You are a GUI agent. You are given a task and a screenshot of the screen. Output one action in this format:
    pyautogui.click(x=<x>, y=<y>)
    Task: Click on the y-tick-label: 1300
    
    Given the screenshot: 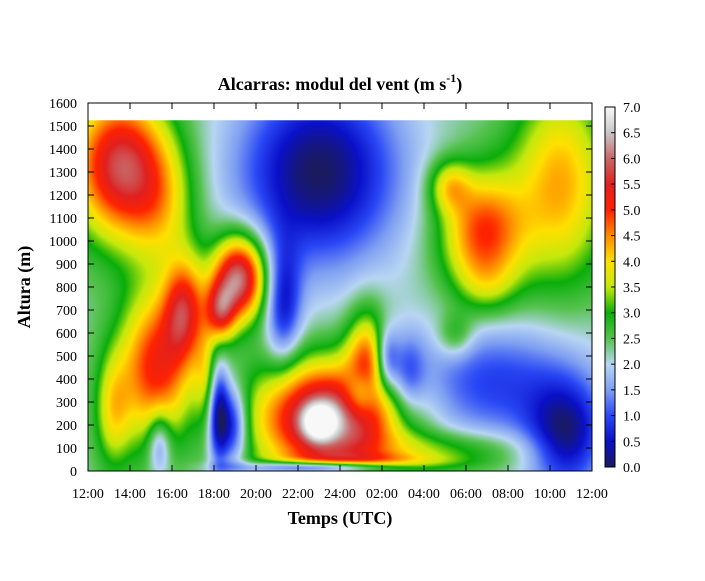 What is the action you would take?
    pyautogui.click(x=63, y=173)
    